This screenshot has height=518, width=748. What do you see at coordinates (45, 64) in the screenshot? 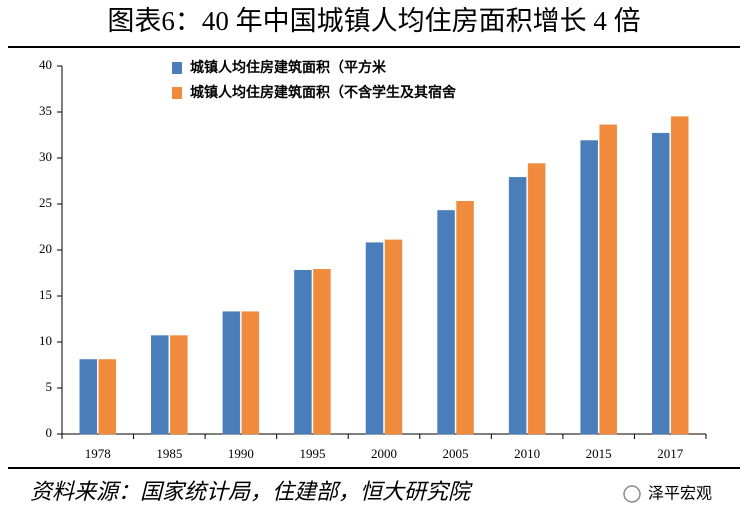
I see `y-tick-label: 40` at bounding box center [45, 64].